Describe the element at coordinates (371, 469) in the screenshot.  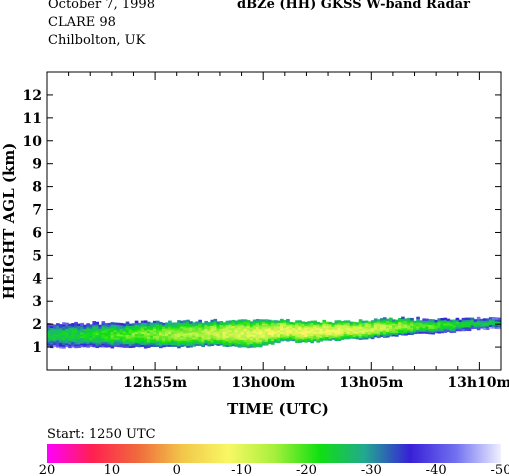
I see `colorbar-tick-label: -30` at that location.